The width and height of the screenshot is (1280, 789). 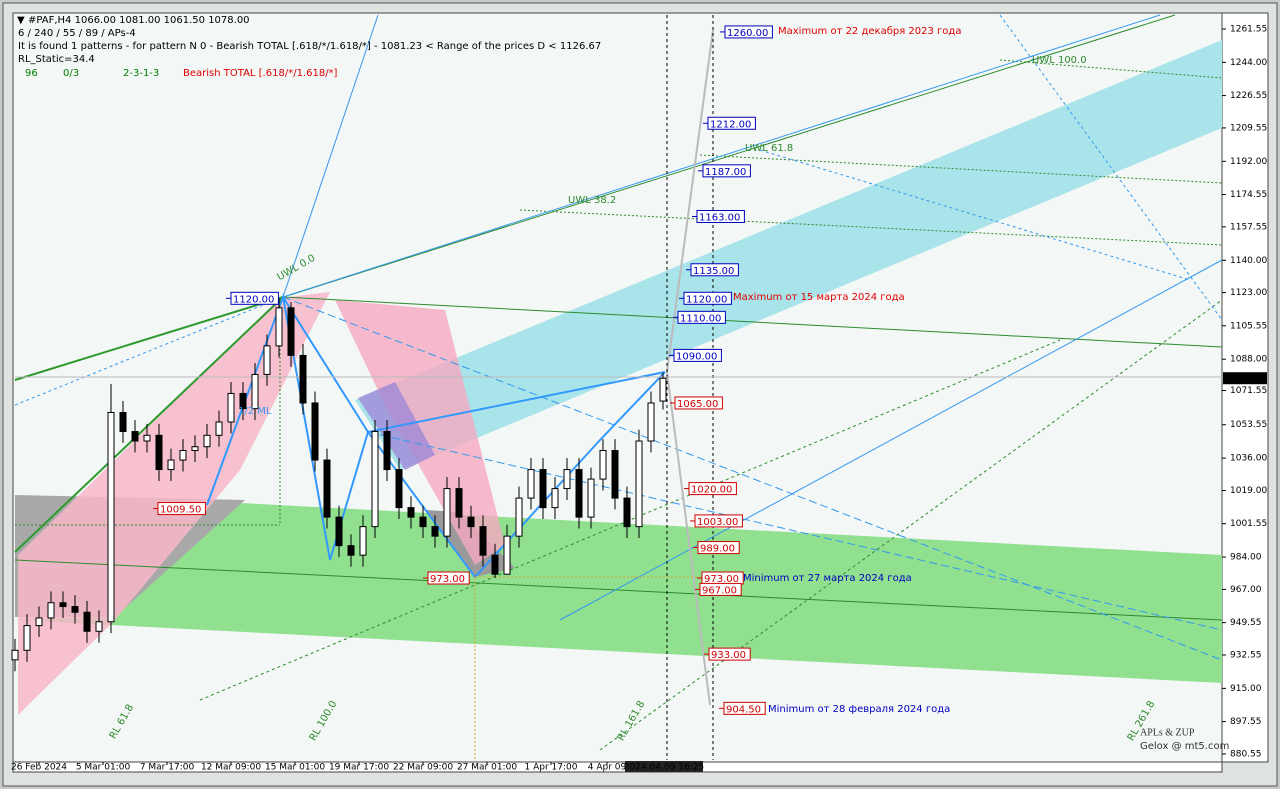 I want to click on price-label: 933.00, so click(x=728, y=655).